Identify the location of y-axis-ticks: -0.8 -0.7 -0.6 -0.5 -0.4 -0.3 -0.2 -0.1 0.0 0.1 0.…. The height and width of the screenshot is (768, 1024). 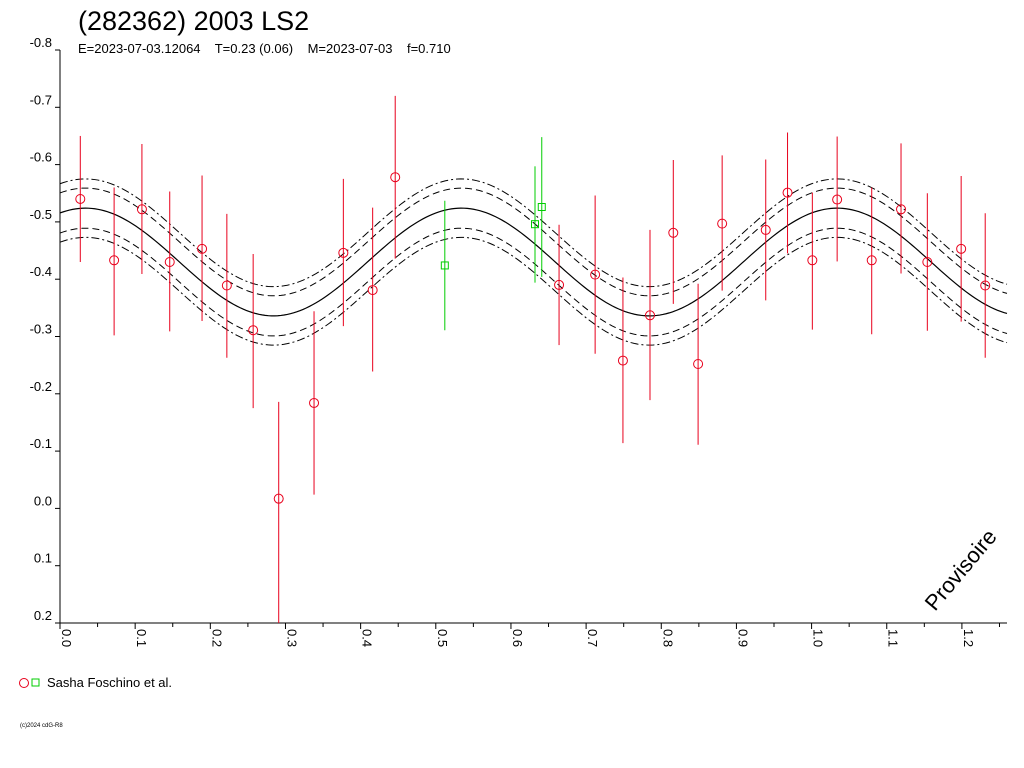
(45, 329).